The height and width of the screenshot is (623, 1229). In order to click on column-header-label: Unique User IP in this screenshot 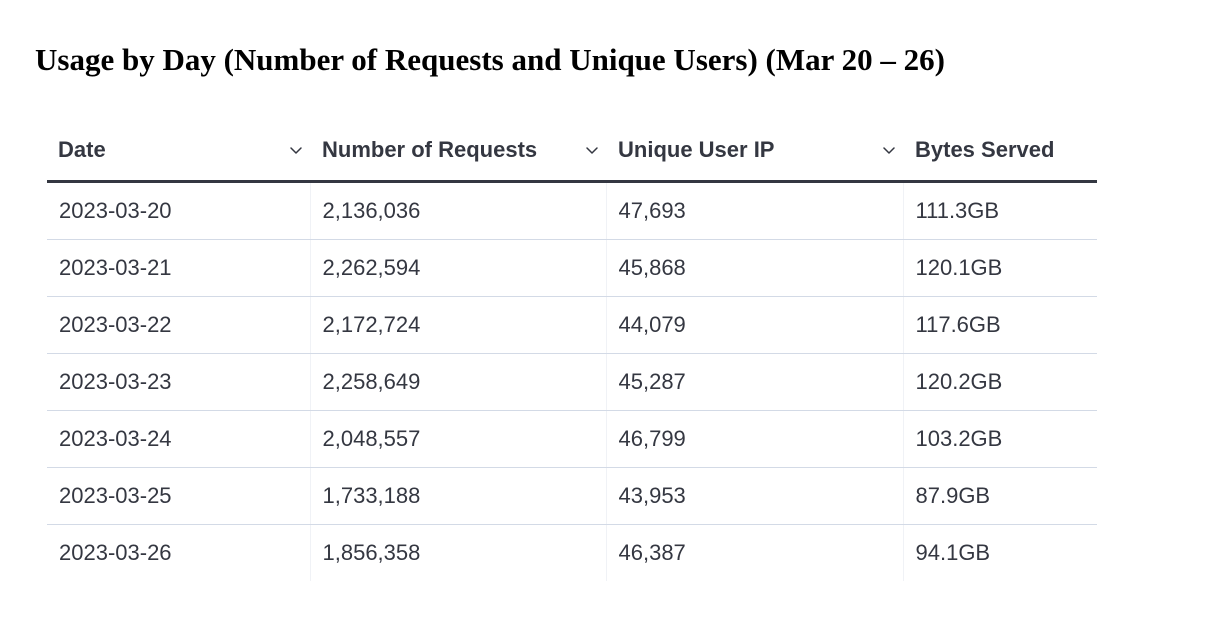, I will do `click(696, 149)`.